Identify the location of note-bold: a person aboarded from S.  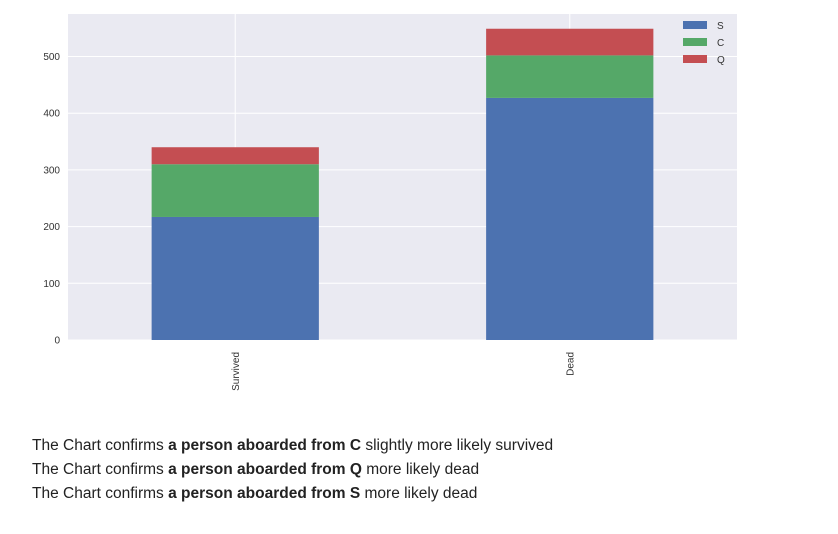
(264, 493).